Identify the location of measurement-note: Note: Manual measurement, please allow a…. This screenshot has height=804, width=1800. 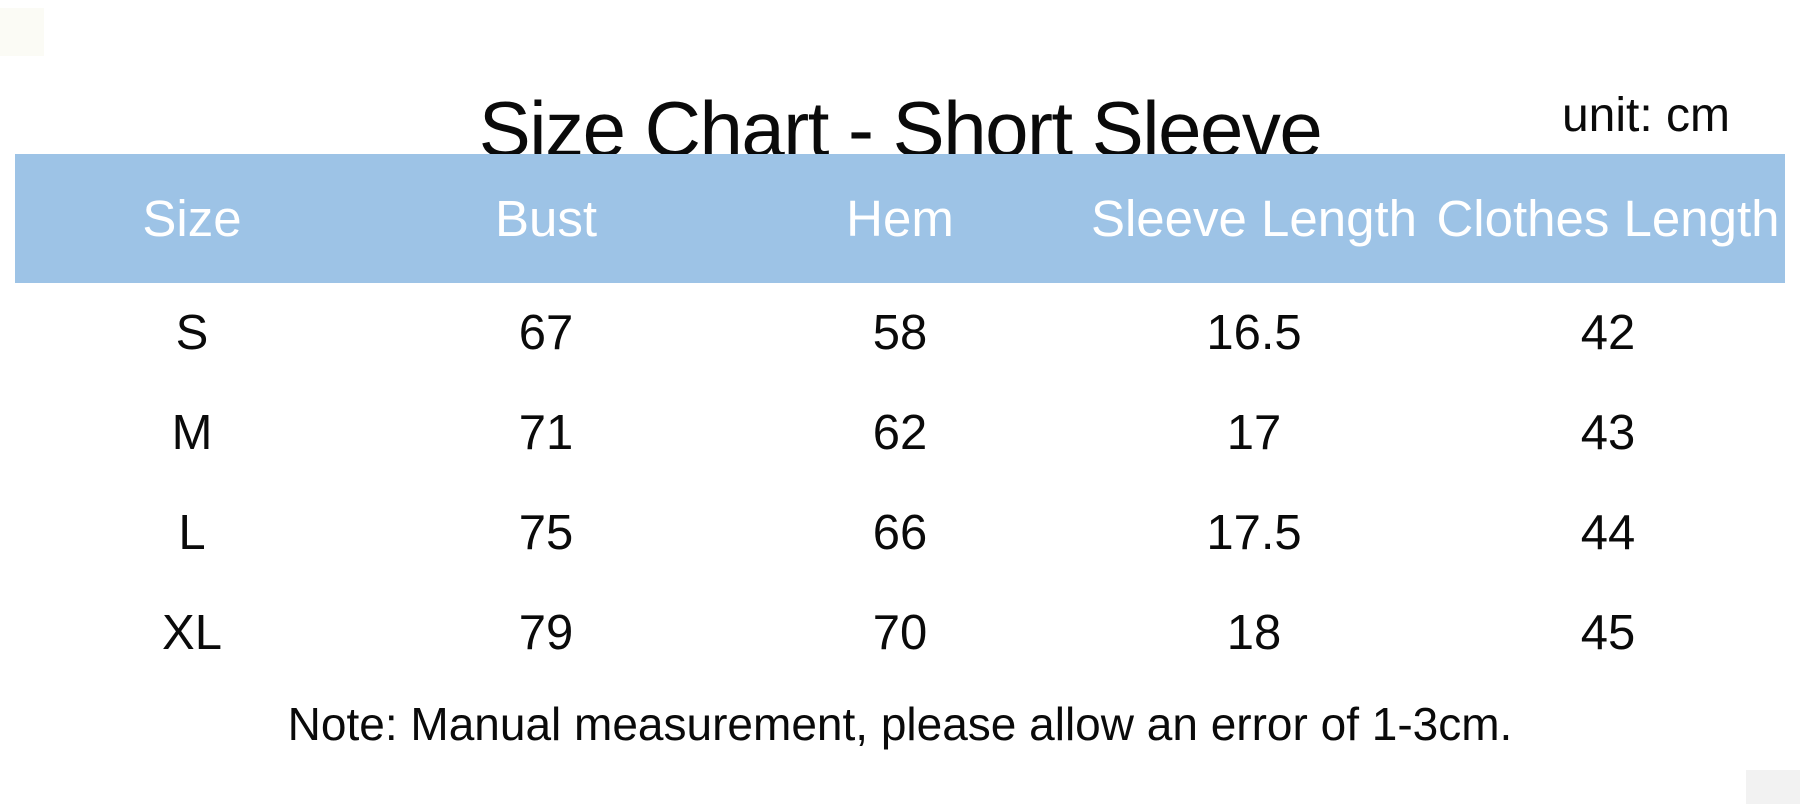
(900, 724).